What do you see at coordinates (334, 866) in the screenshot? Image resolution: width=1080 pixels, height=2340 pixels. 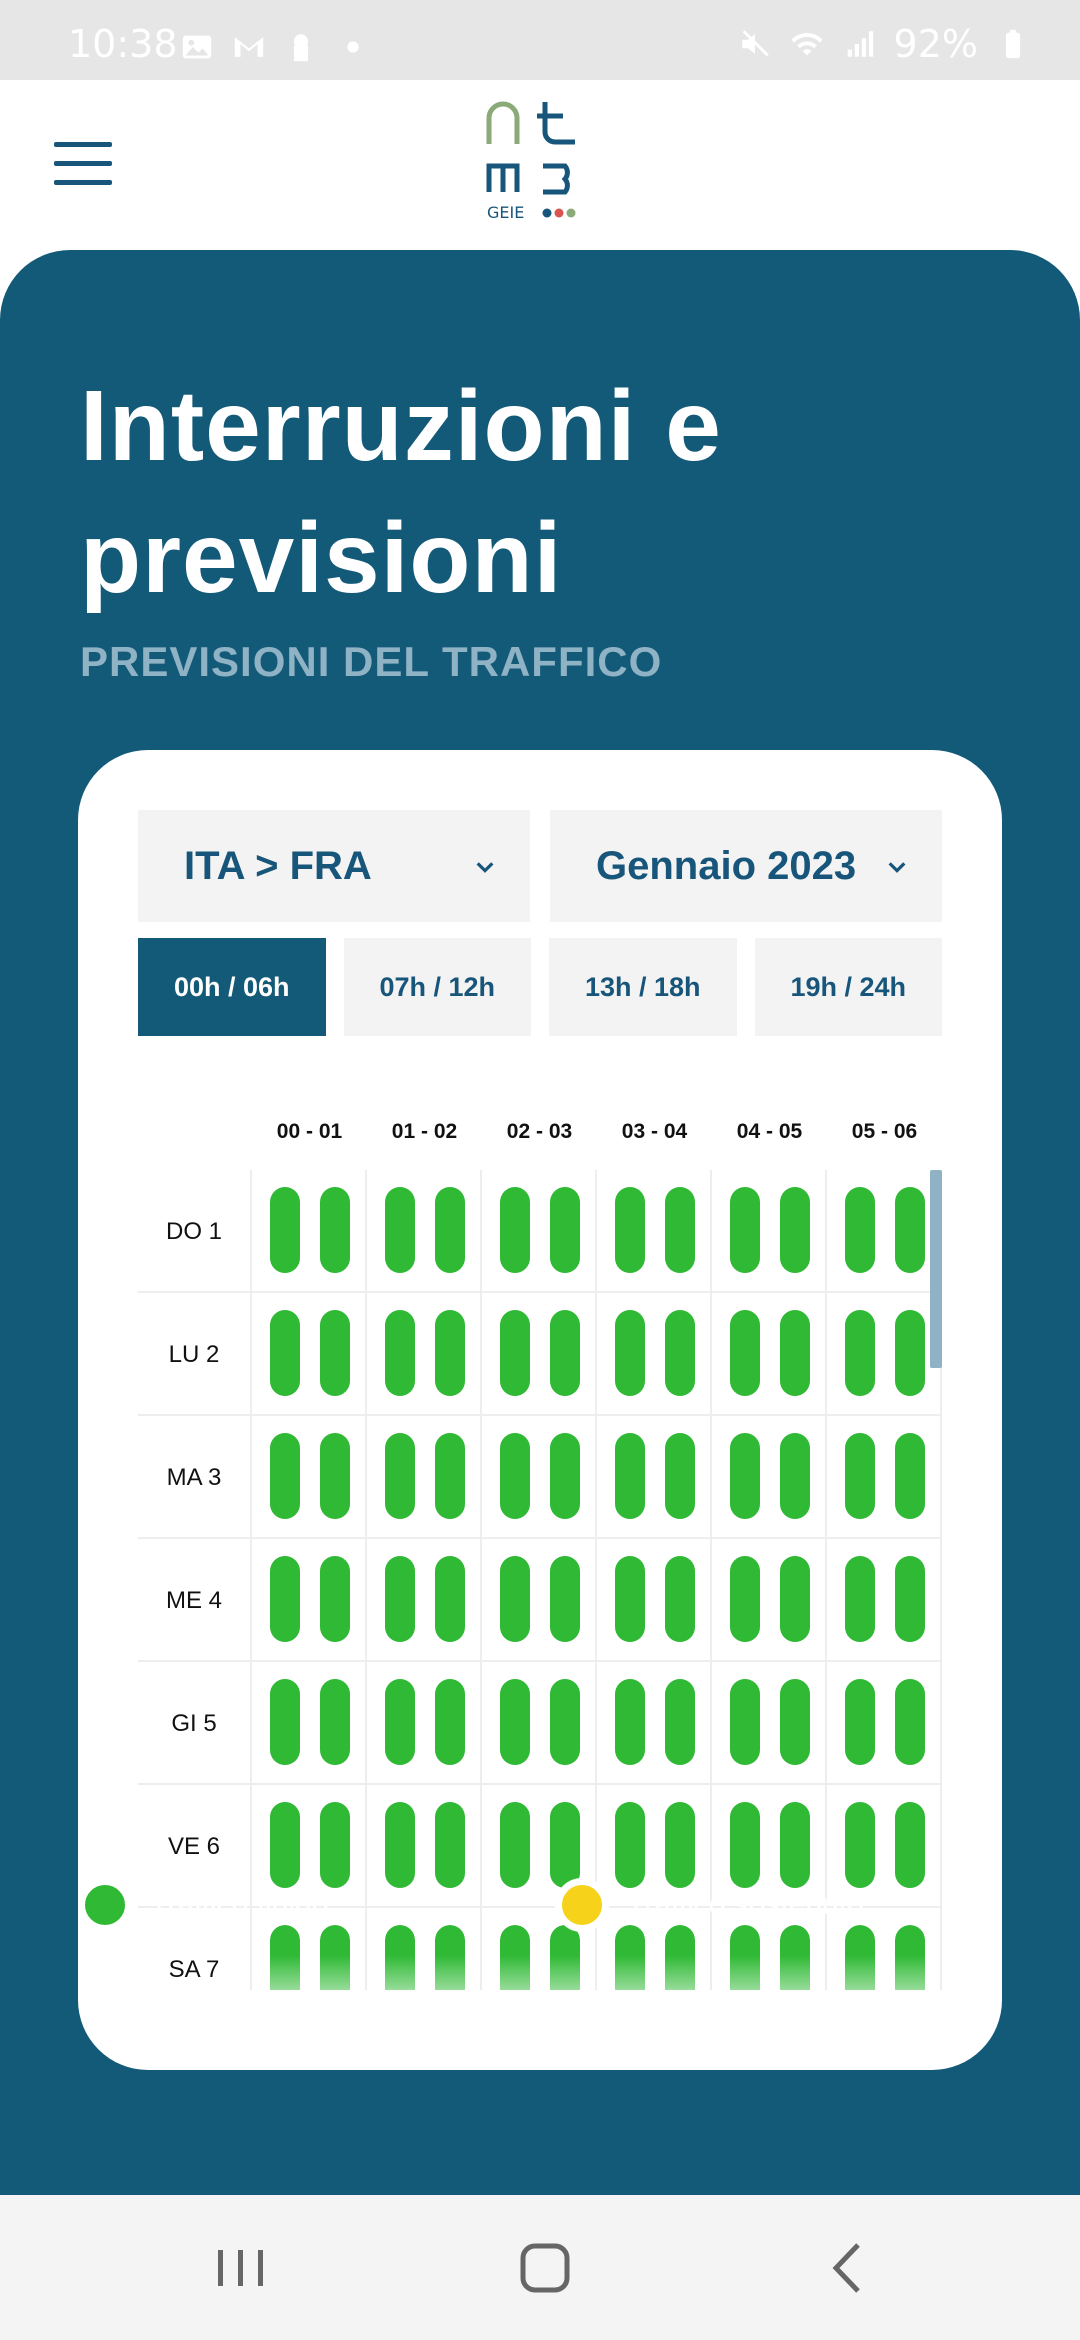 I see `route-select: ITA > FRA` at bounding box center [334, 866].